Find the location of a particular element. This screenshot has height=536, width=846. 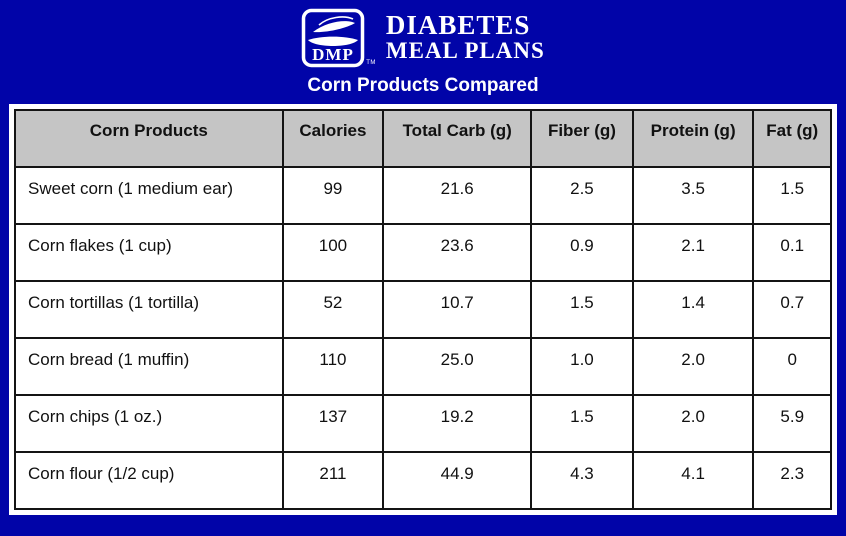

column-header: Fiber (g) is located at coordinates (582, 138).